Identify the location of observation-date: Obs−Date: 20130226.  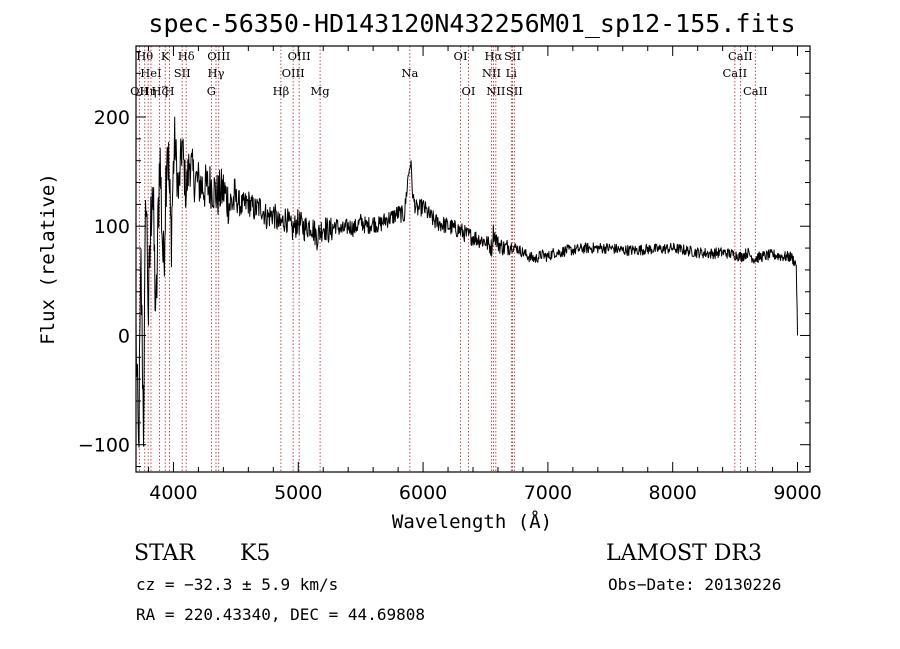
(694, 584).